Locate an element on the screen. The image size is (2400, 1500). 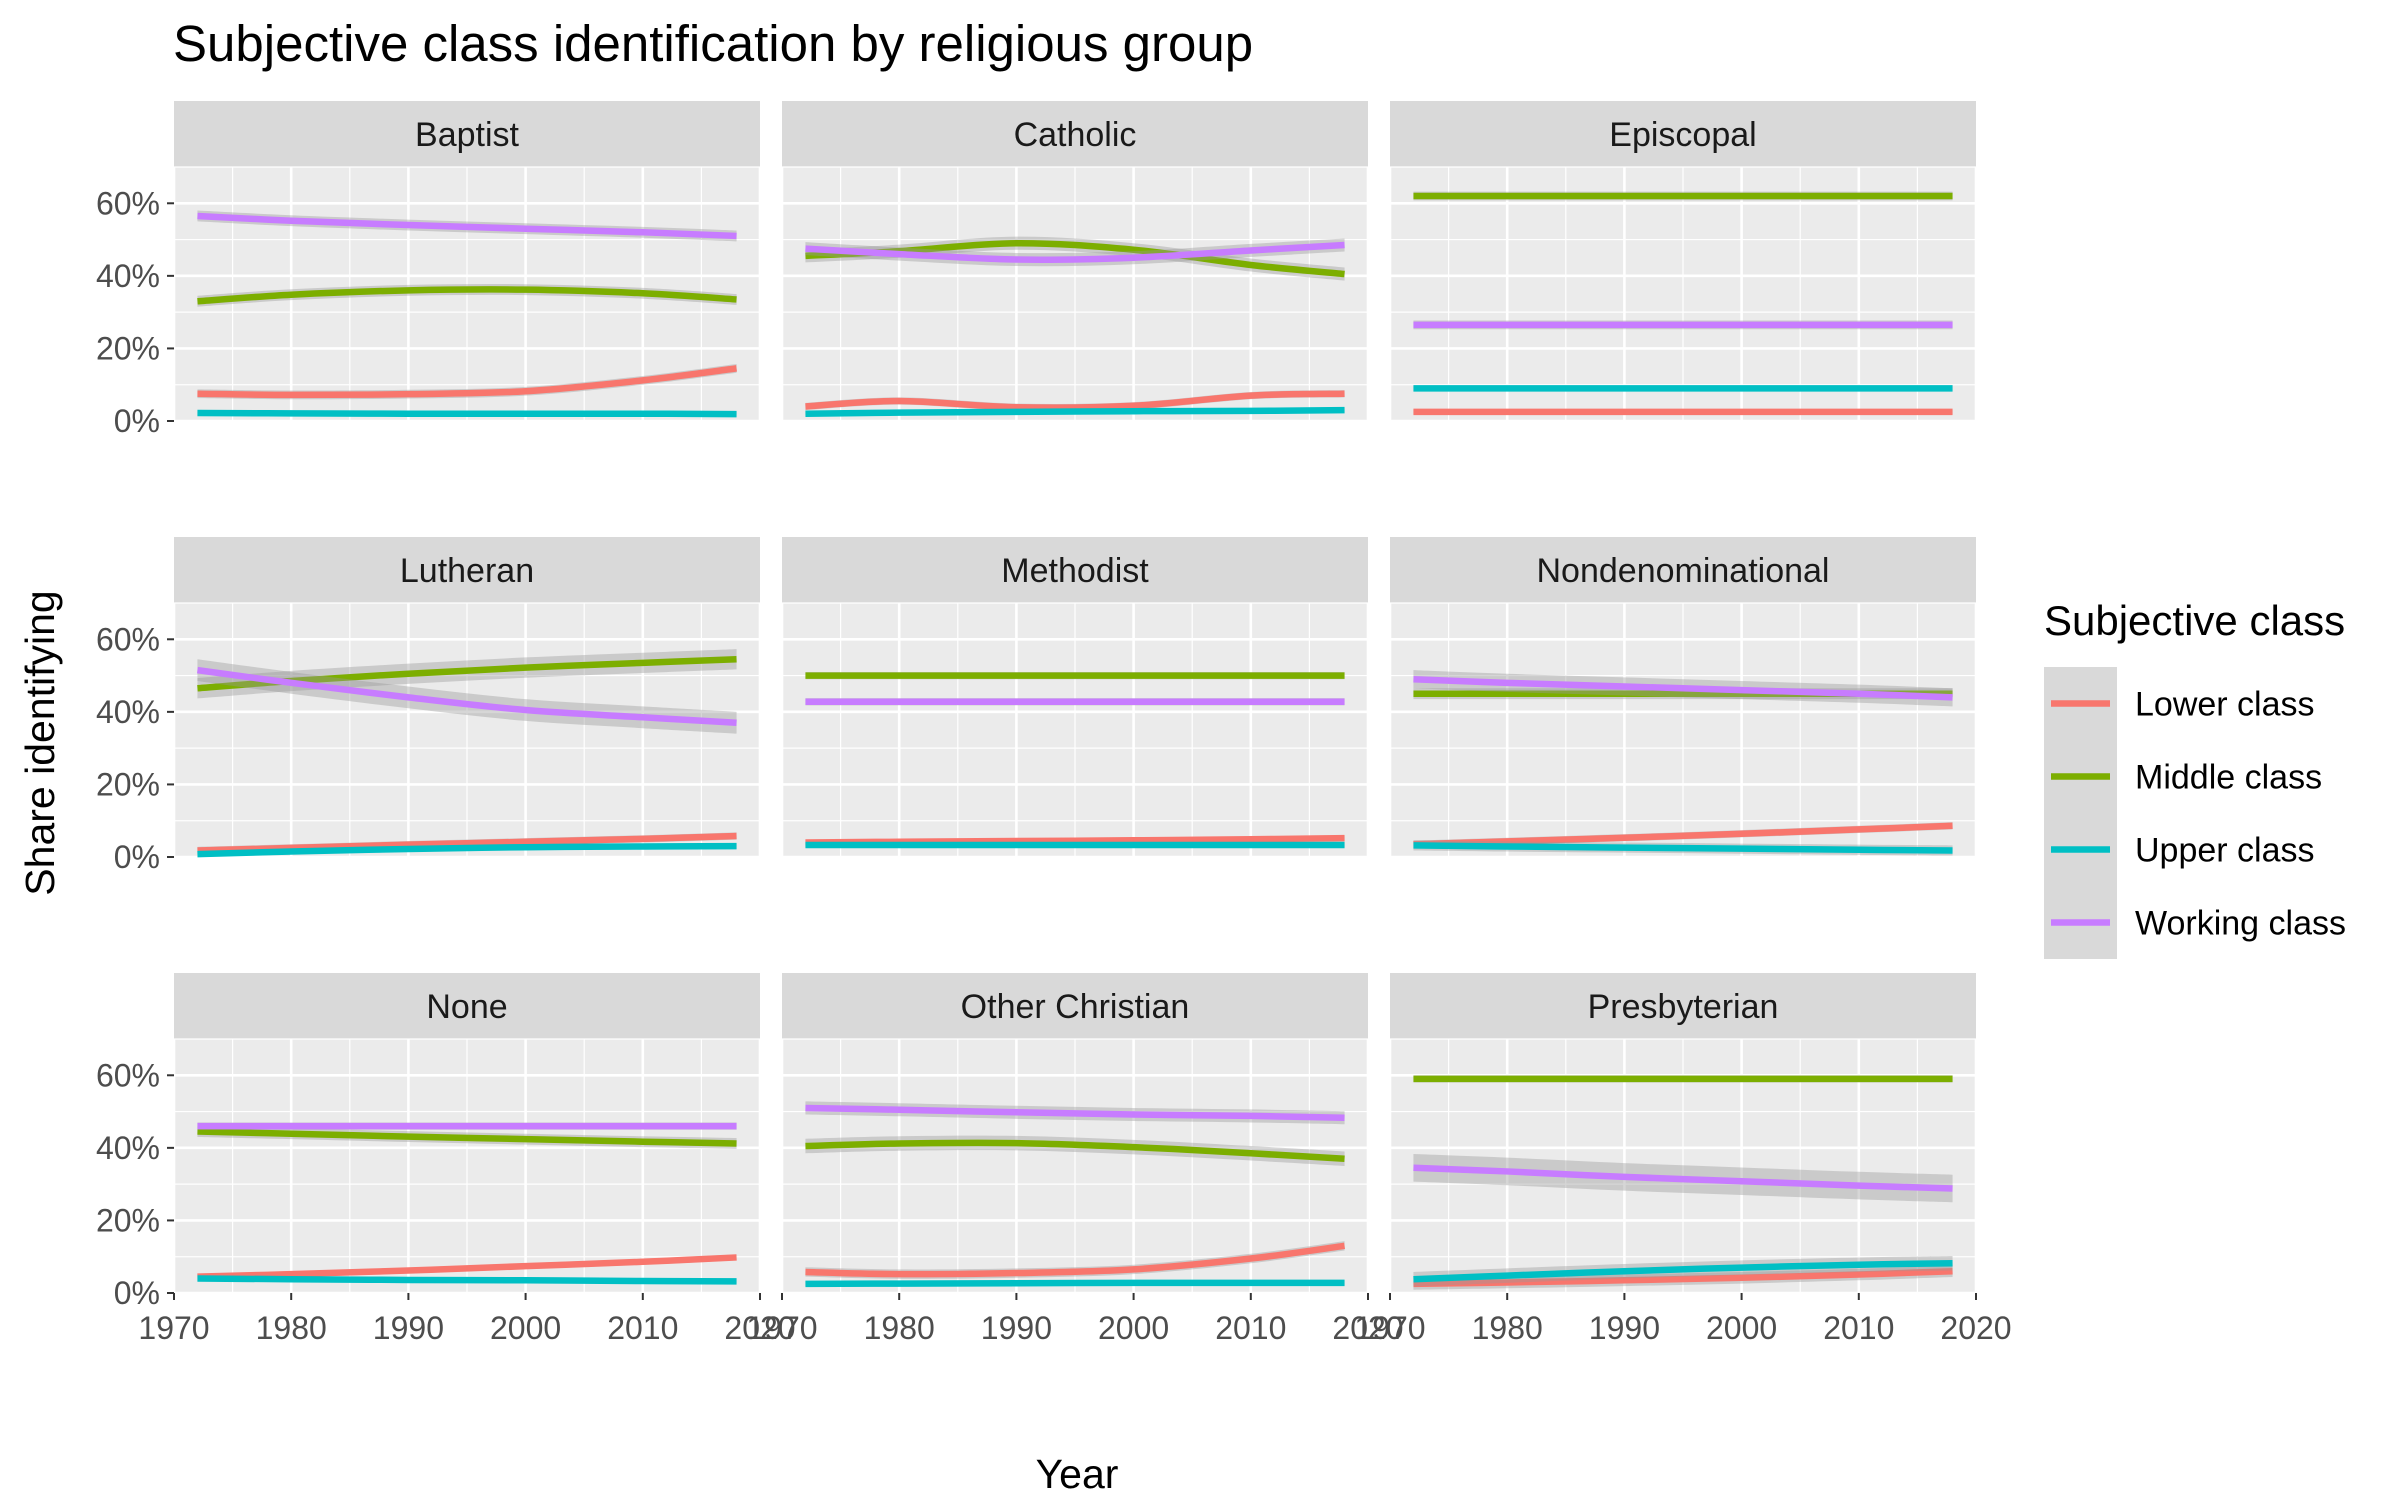
facet-strip-label: Catholic is located at coordinates (1075, 135).